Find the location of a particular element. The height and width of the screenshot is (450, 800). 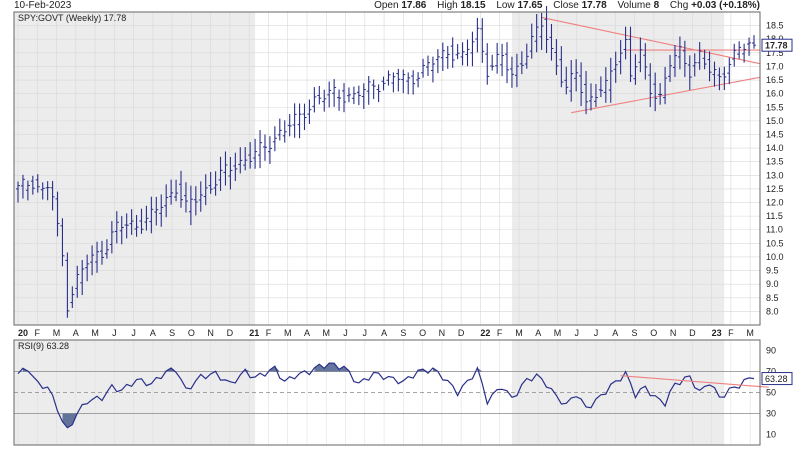

rsi-legend: RSI(9) 63.28 is located at coordinates (43, 346).